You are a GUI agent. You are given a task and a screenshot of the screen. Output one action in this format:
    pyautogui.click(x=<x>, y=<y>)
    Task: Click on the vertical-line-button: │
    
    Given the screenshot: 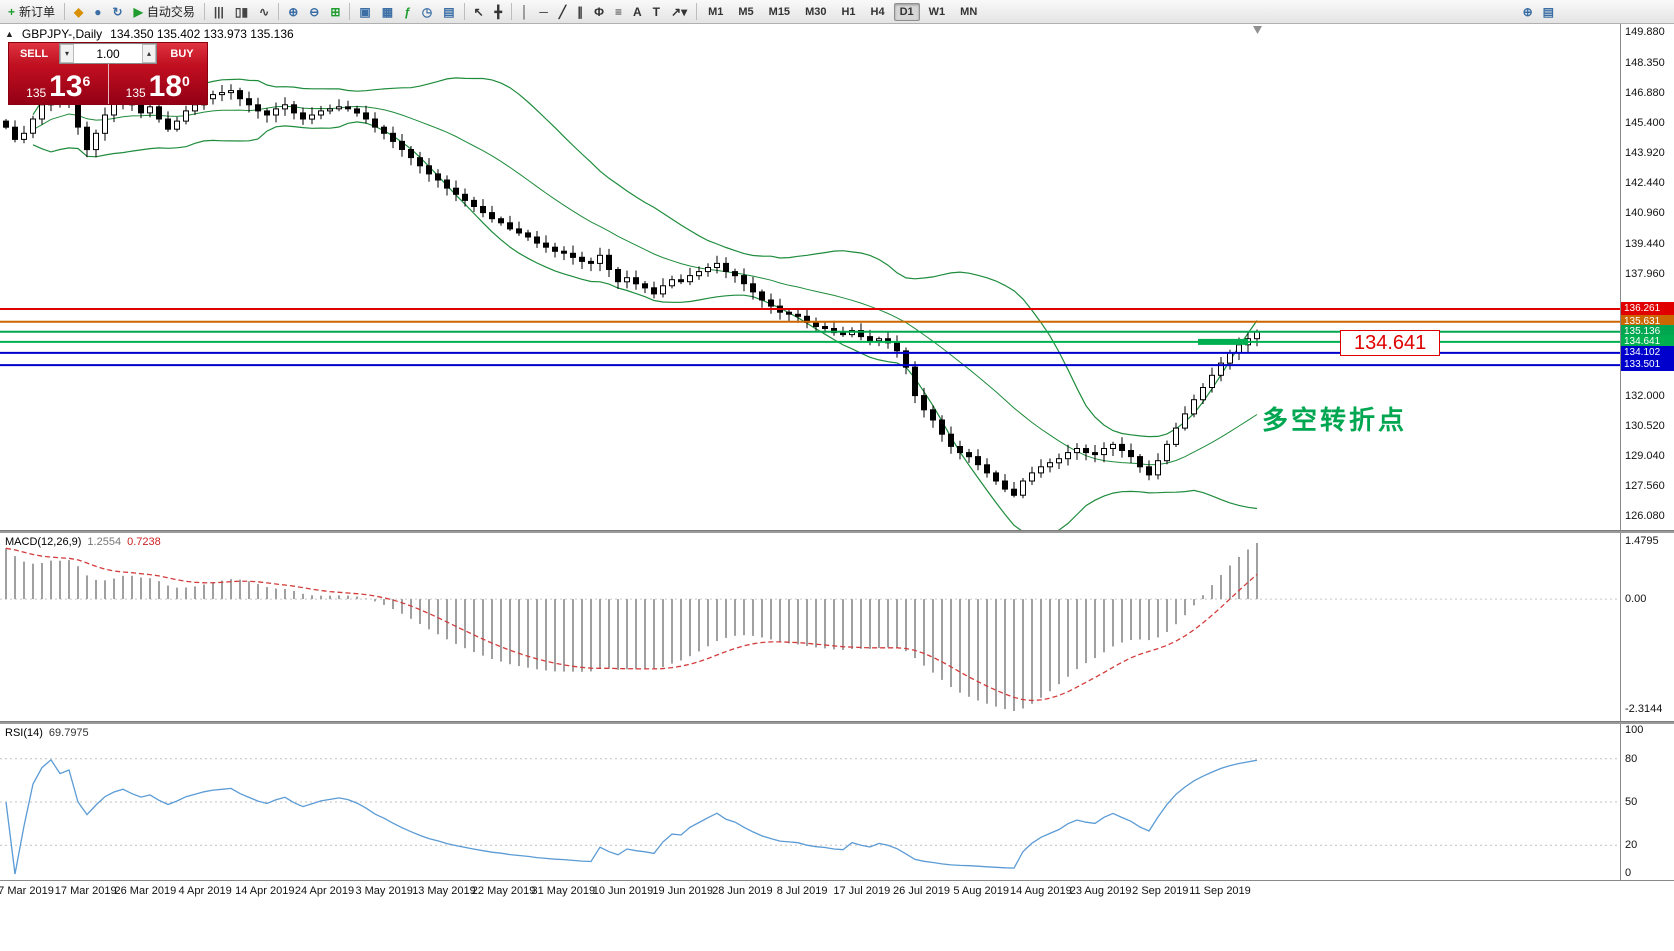 What is the action you would take?
    pyautogui.click(x=525, y=12)
    